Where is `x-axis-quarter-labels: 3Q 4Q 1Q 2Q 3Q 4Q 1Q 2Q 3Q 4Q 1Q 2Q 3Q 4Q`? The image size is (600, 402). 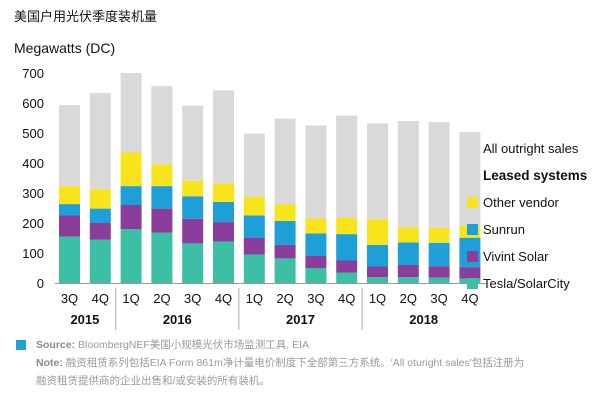 x-axis-quarter-labels: 3Q 4Q 1Q 2Q 3Q 4Q 1Q 2Q 3Q 4Q 1Q 2Q 3Q 4Q is located at coordinates (270, 298).